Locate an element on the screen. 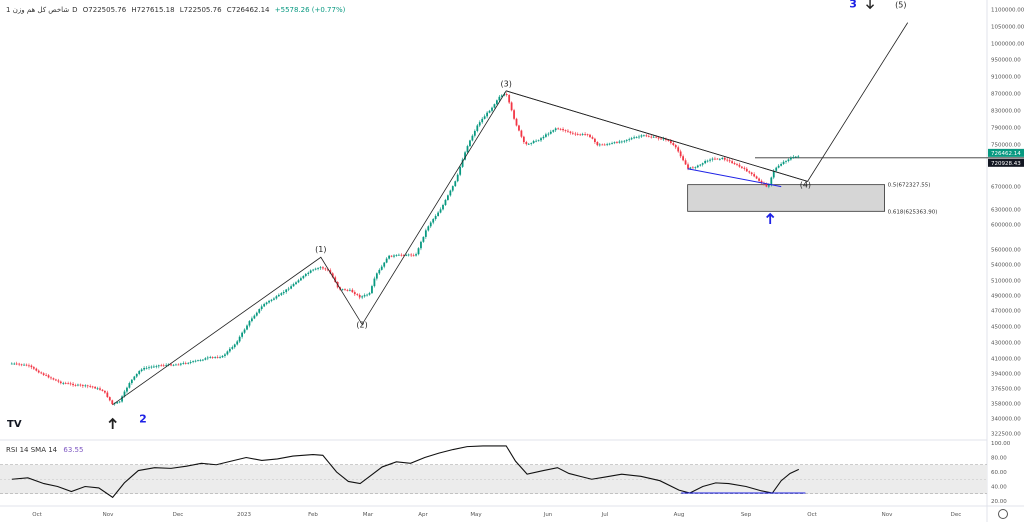  gear-icon is located at coordinates (1003, 514).